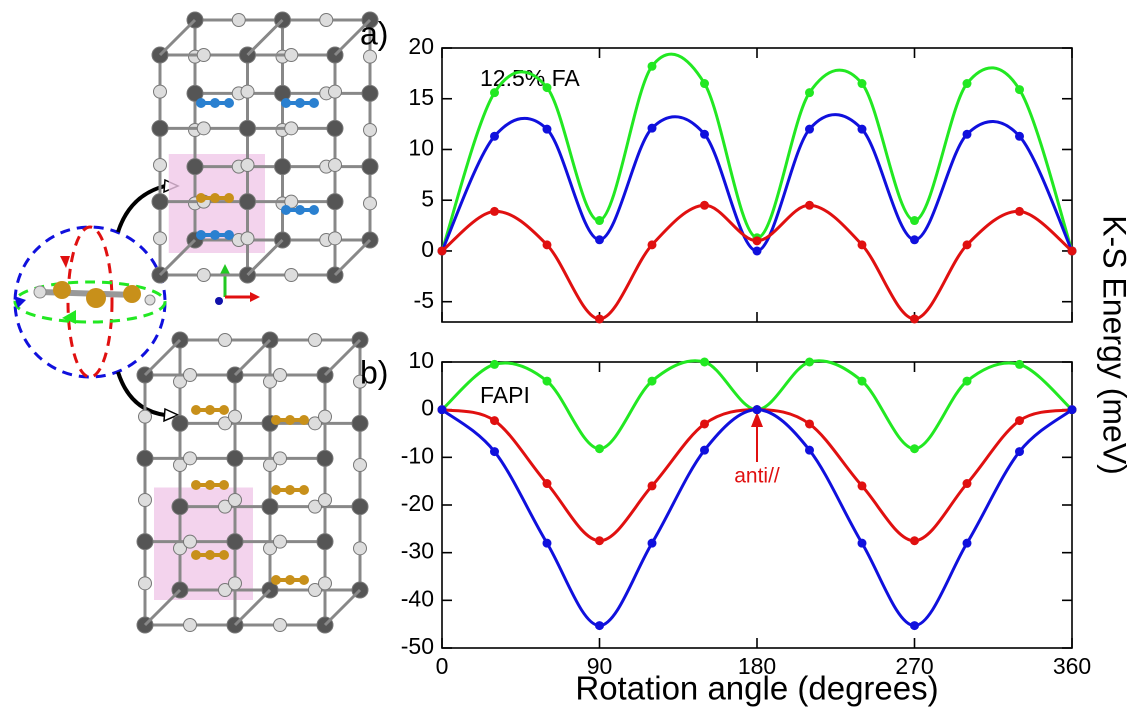 Image resolution: width=1144 pixels, height=711 pixels. What do you see at coordinates (417, 455) in the screenshot?
I see `y-tick-label: -10` at bounding box center [417, 455].